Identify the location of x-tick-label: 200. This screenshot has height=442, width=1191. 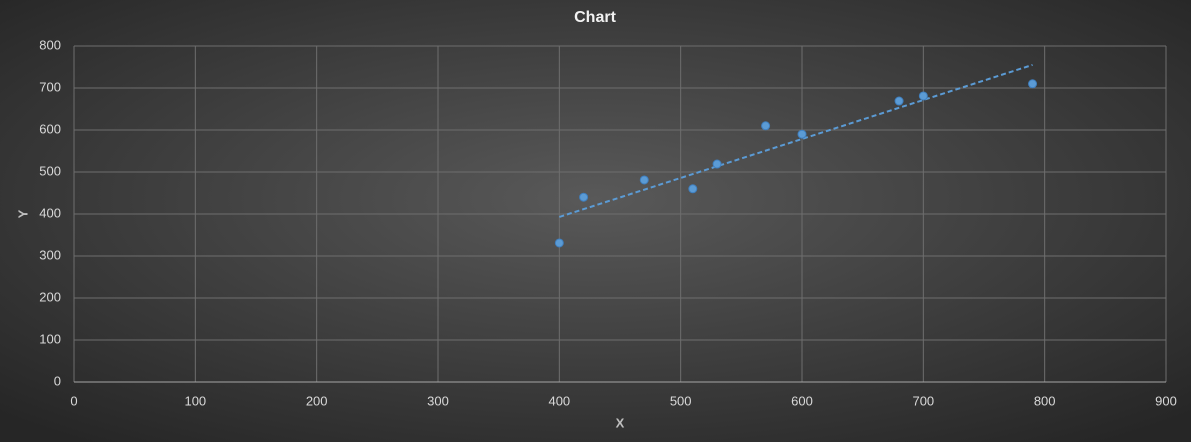
(317, 400).